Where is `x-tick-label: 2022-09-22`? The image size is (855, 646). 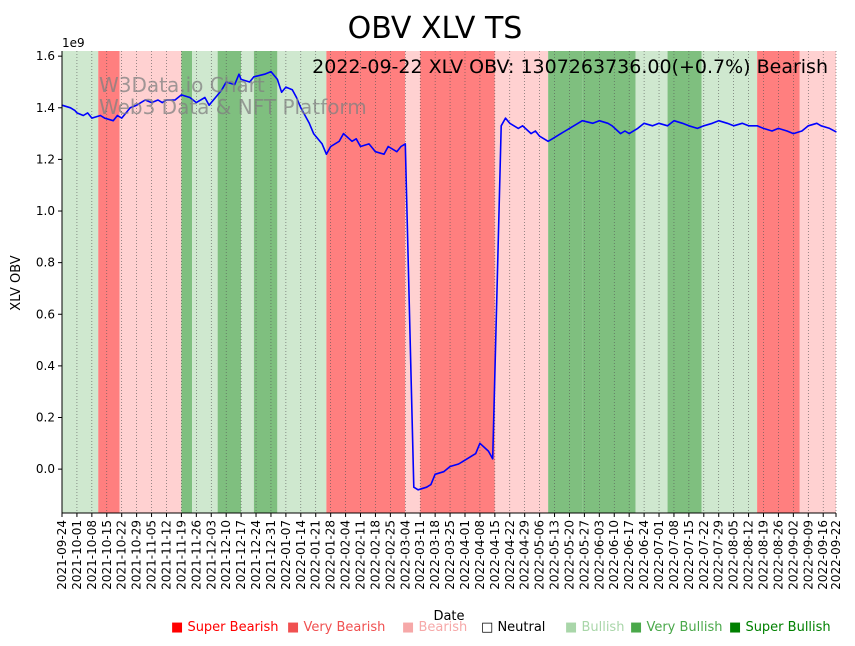 x-tick-label: 2022-09-22 is located at coordinates (836, 555).